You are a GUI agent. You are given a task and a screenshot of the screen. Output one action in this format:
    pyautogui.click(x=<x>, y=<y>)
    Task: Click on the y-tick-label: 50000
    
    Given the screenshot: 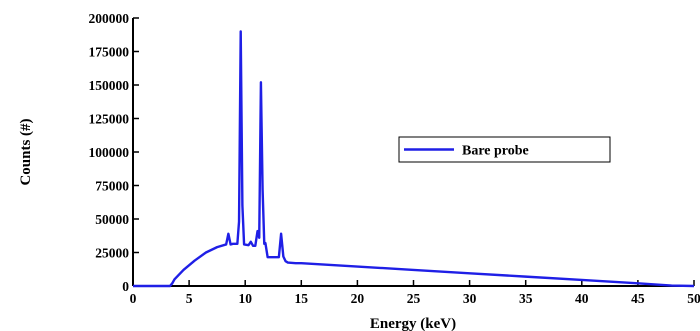 What is the action you would take?
    pyautogui.click(x=112, y=219)
    